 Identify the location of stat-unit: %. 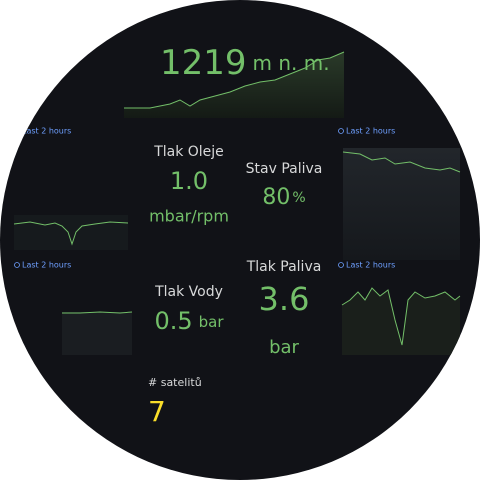
(298, 198).